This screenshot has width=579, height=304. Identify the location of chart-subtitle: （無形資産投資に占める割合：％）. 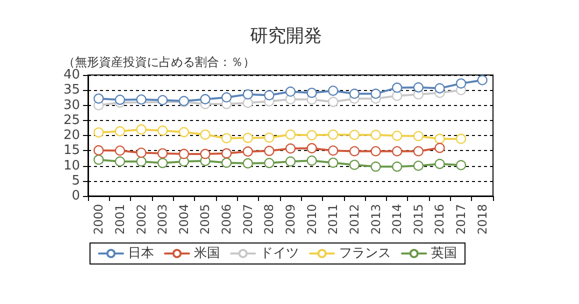
(159, 62).